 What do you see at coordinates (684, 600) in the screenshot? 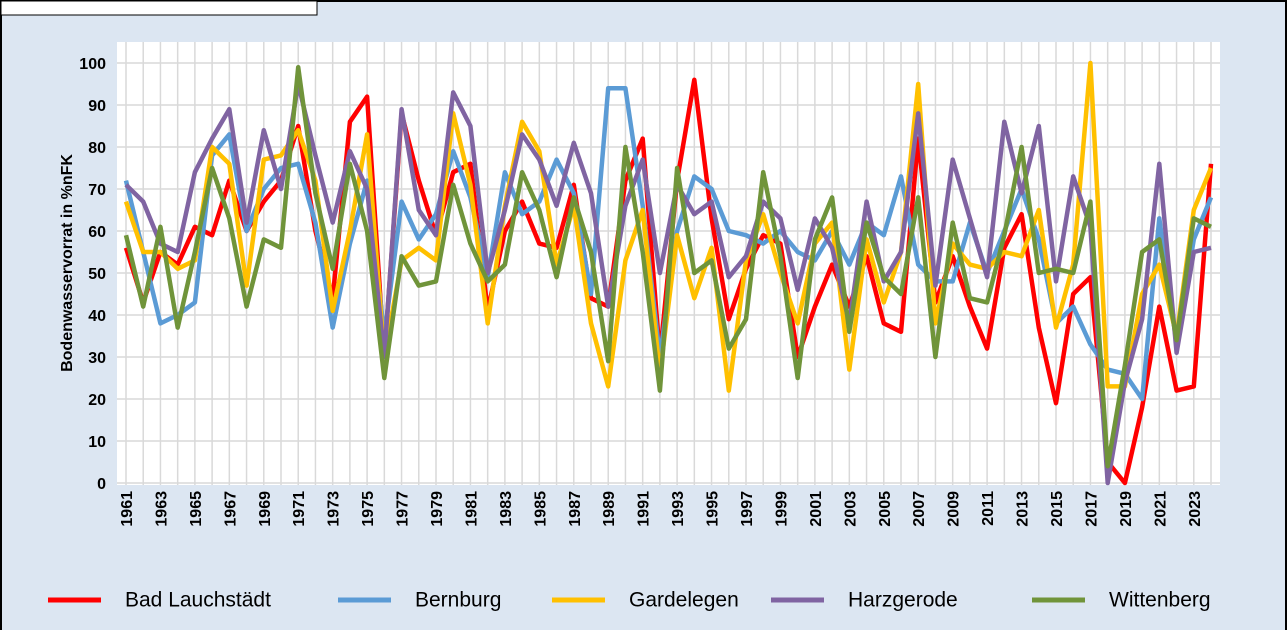
I see `legend-label: Gardelegen` at bounding box center [684, 600].